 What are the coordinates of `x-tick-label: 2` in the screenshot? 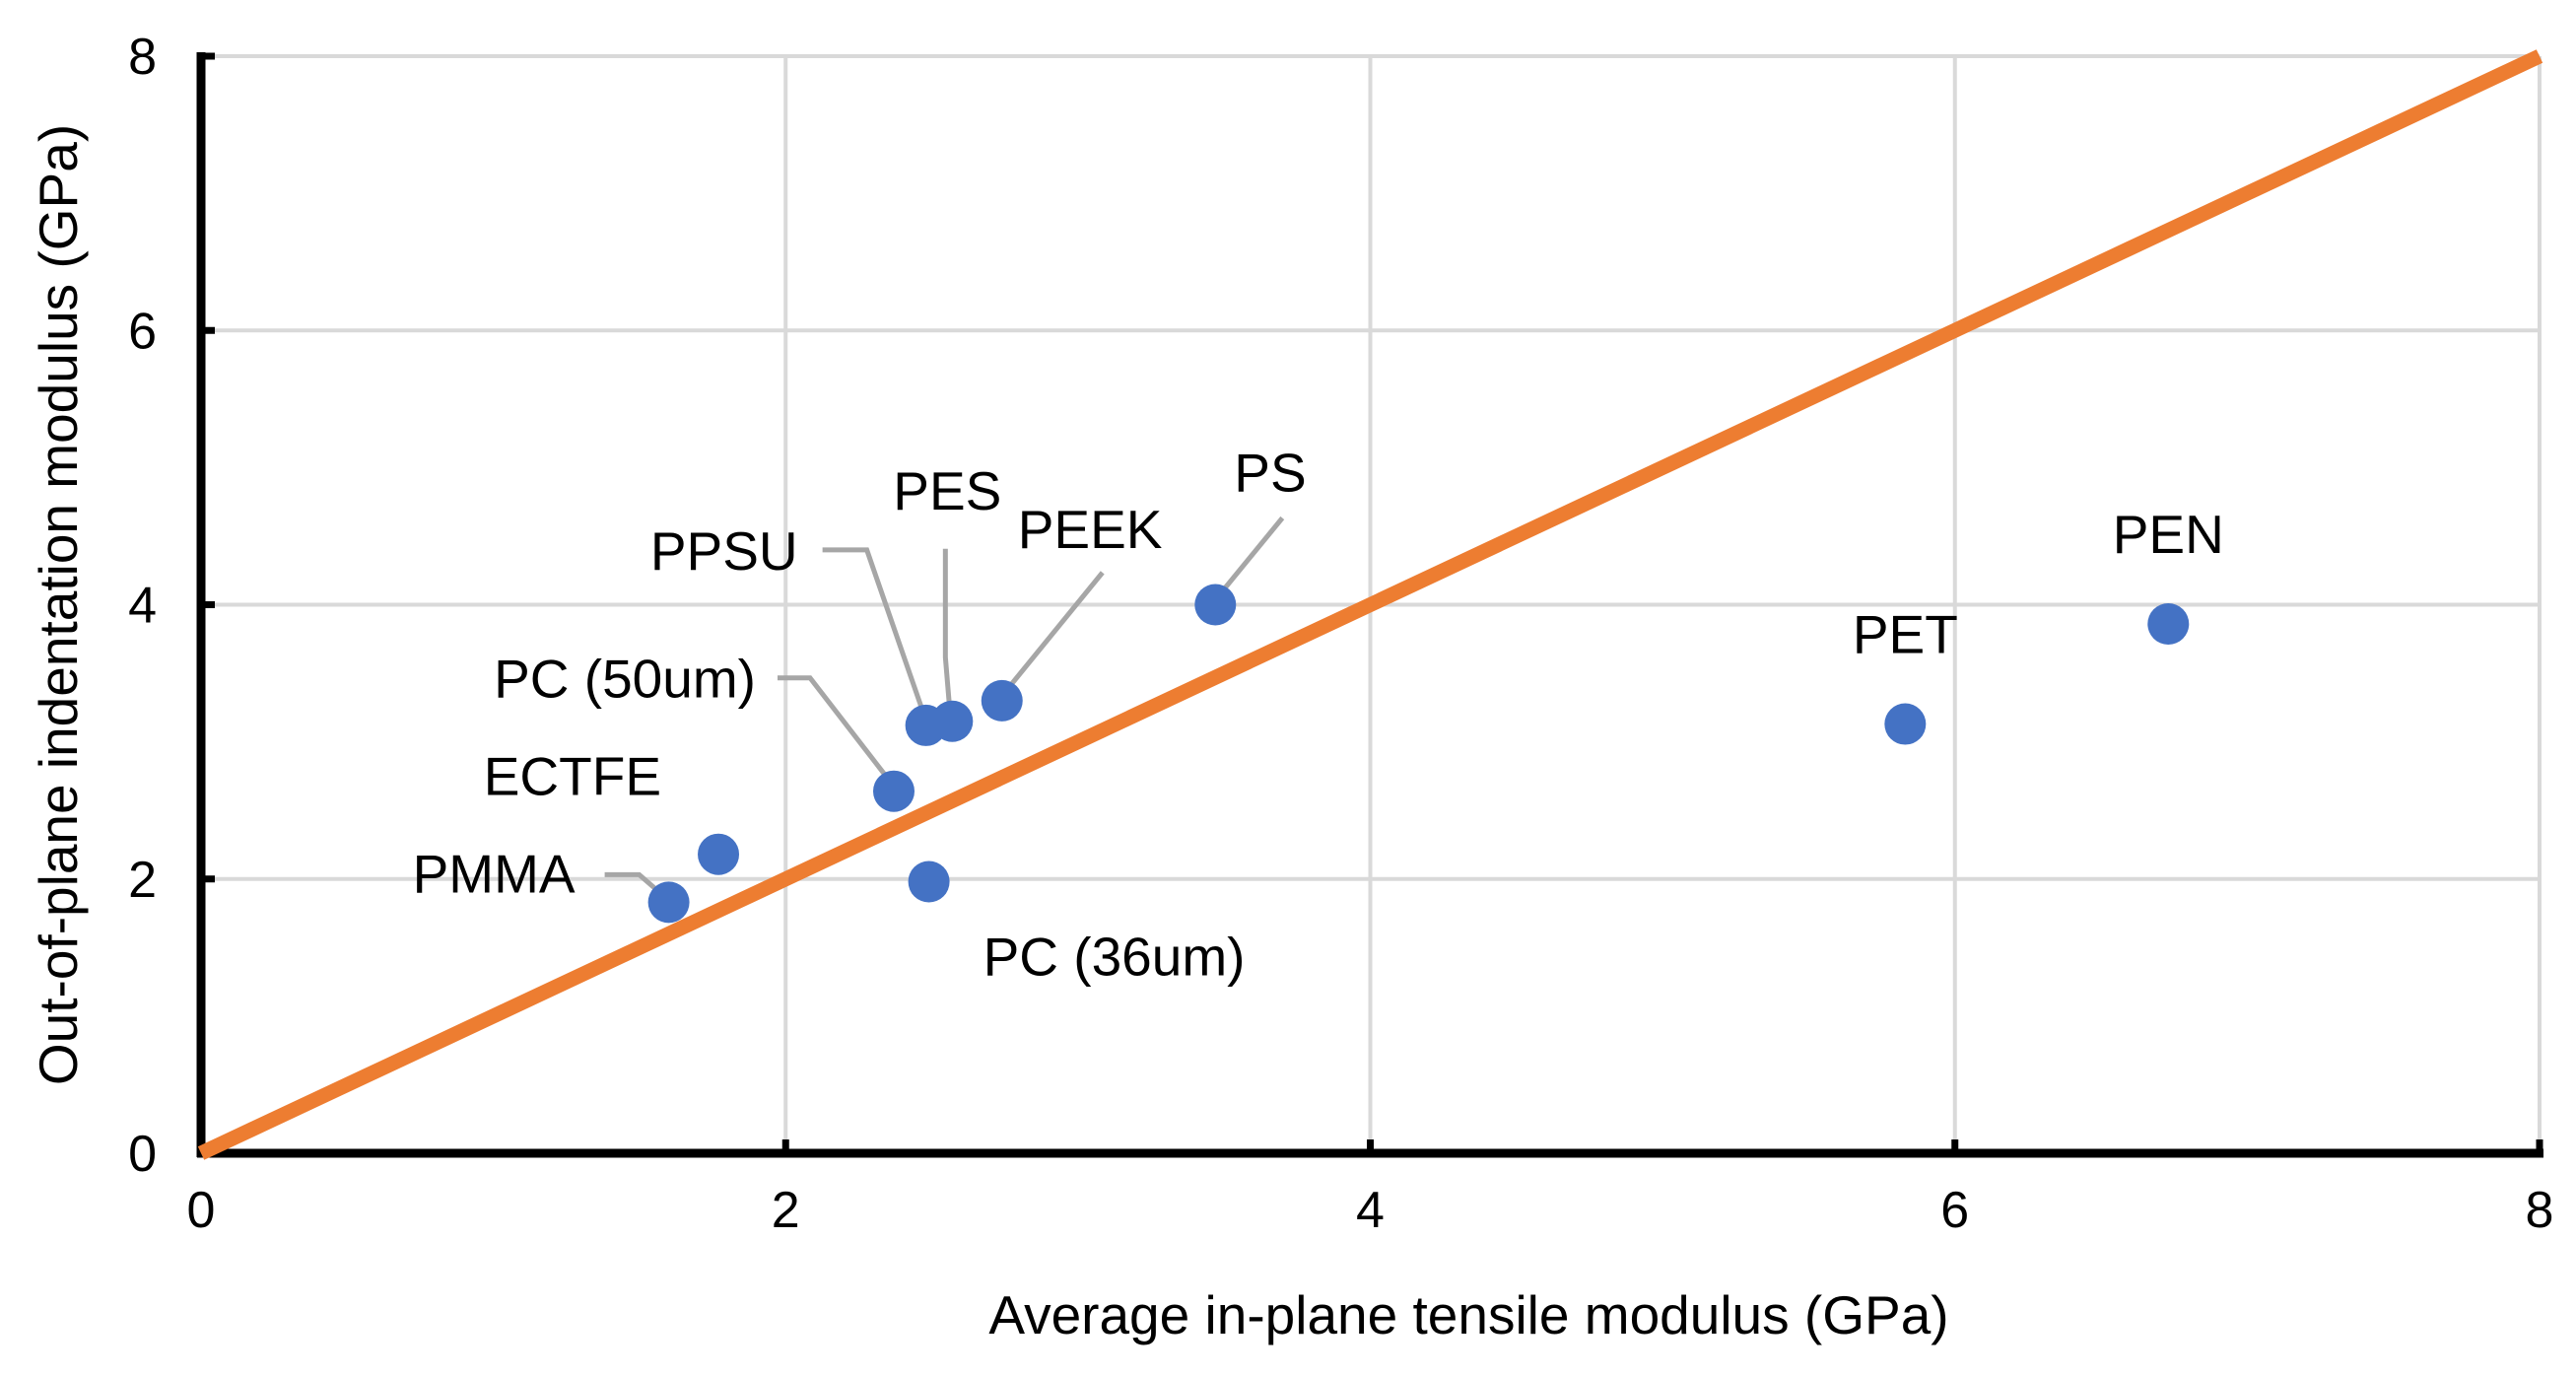 It's located at (786, 1210).